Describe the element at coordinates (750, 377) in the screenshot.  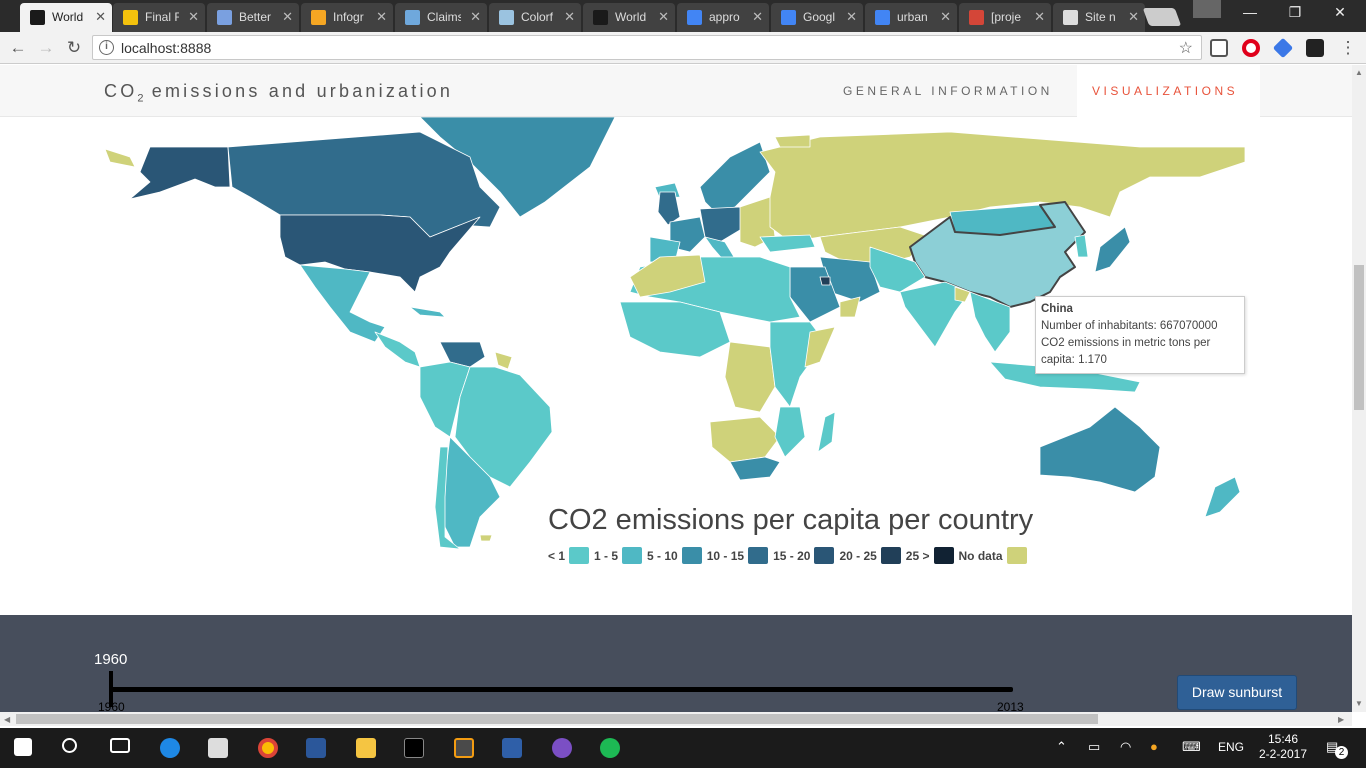
I see `country-central-africa-nodata` at that location.